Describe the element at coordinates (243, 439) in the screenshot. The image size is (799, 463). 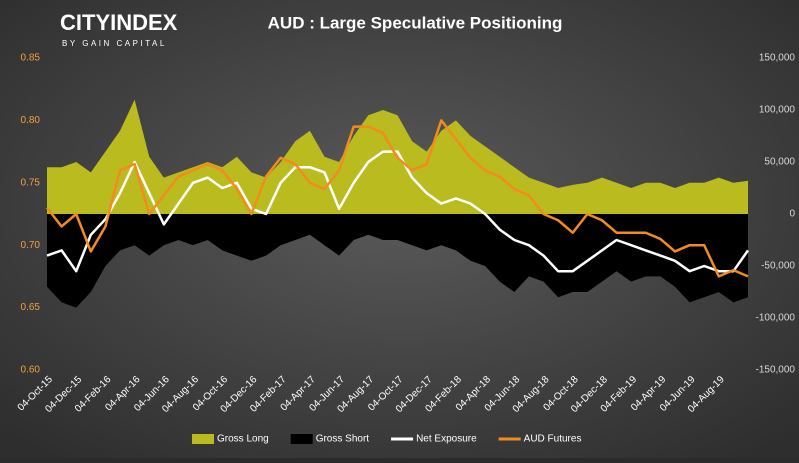
I see `legend-label: Gross Long` at that location.